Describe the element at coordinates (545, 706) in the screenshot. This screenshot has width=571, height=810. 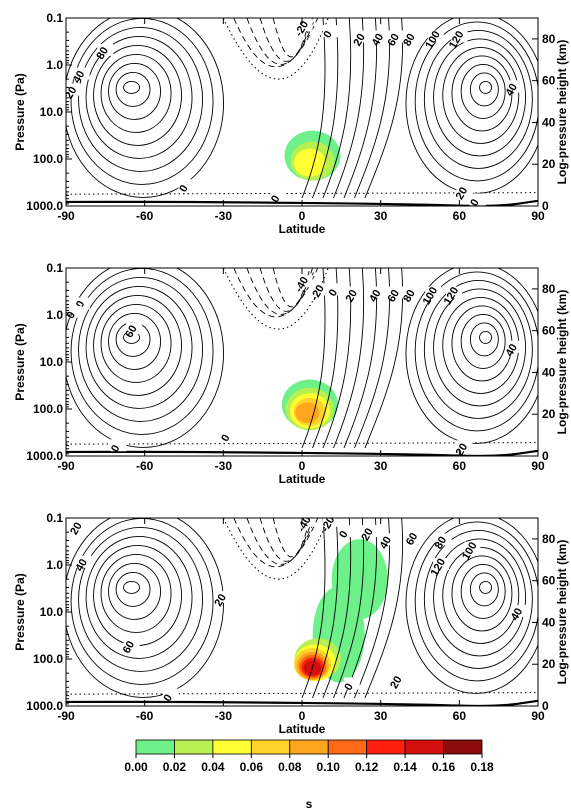
I see `y-right-tick-label: 0` at that location.